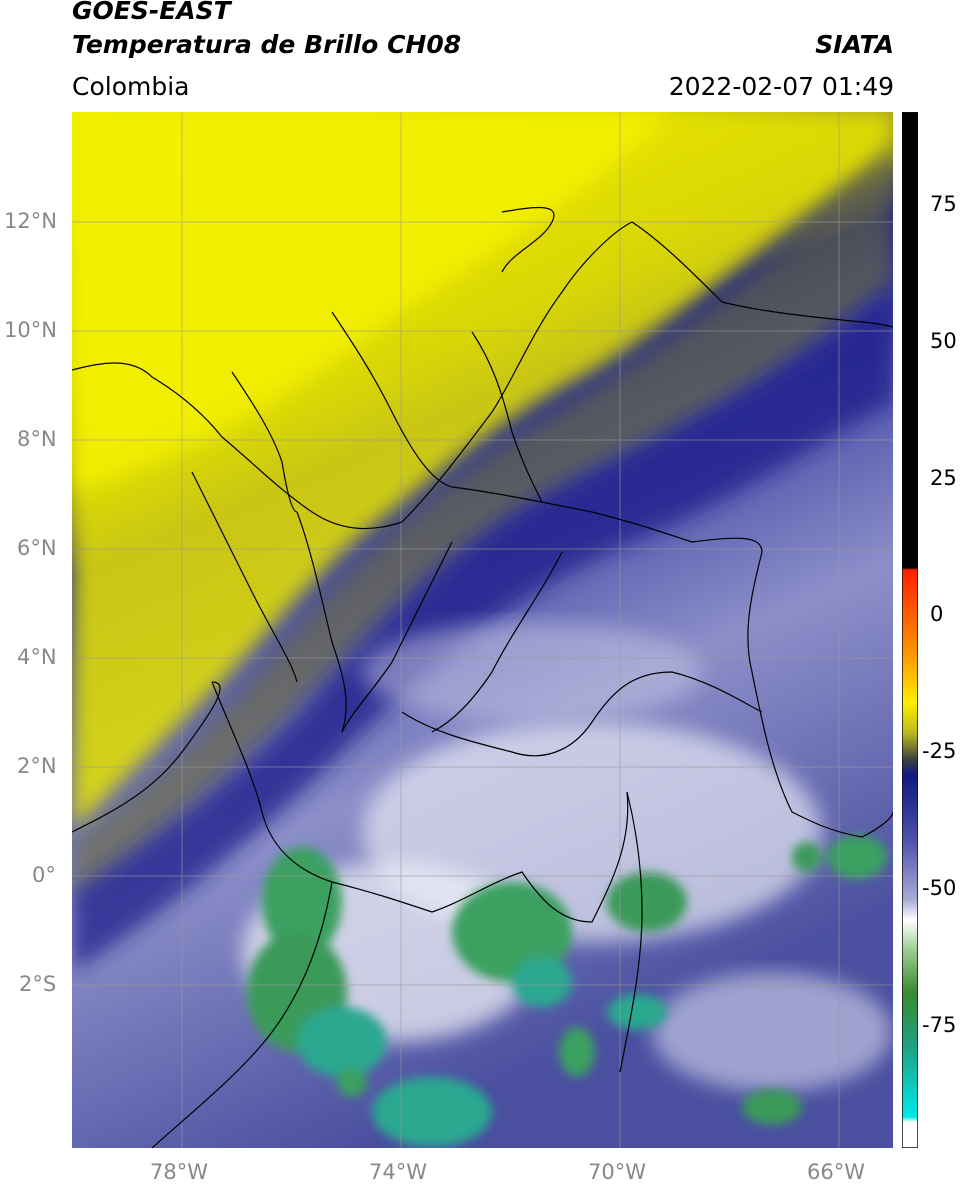  What do you see at coordinates (939, 888) in the screenshot?
I see `cbar-tick-neg50: -50` at bounding box center [939, 888].